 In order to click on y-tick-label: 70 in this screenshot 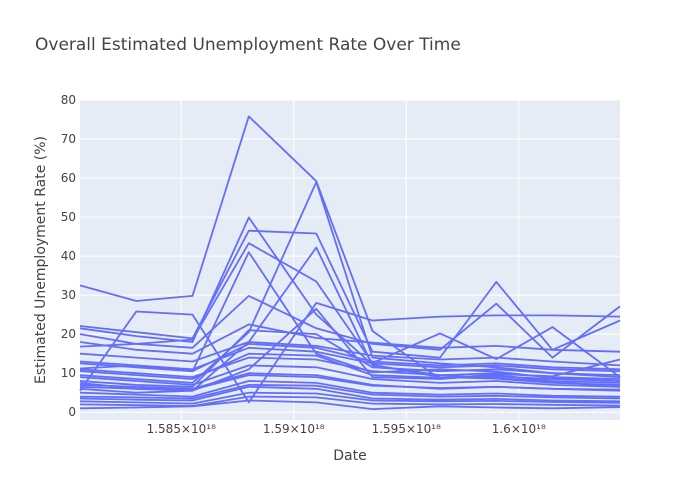, I will do `click(68, 139)`.